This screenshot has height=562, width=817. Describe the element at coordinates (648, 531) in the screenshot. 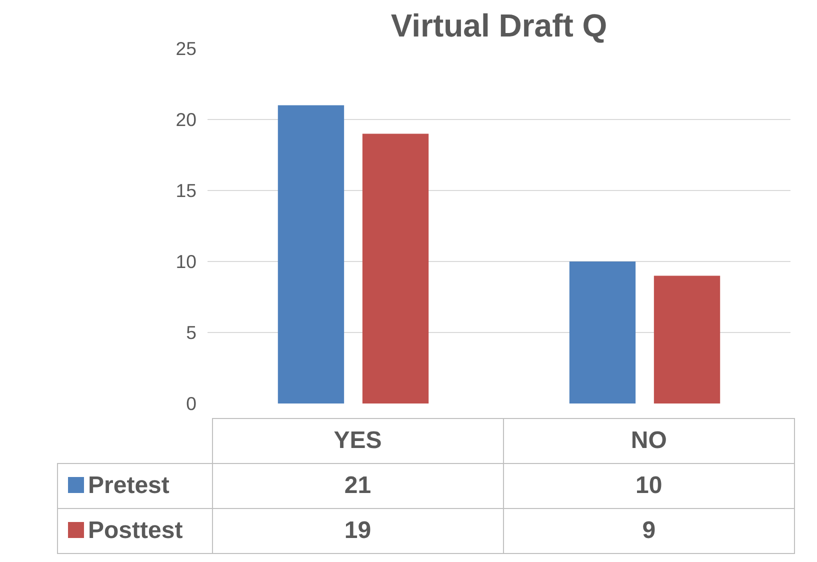

I see `data-label: 9` at that location.